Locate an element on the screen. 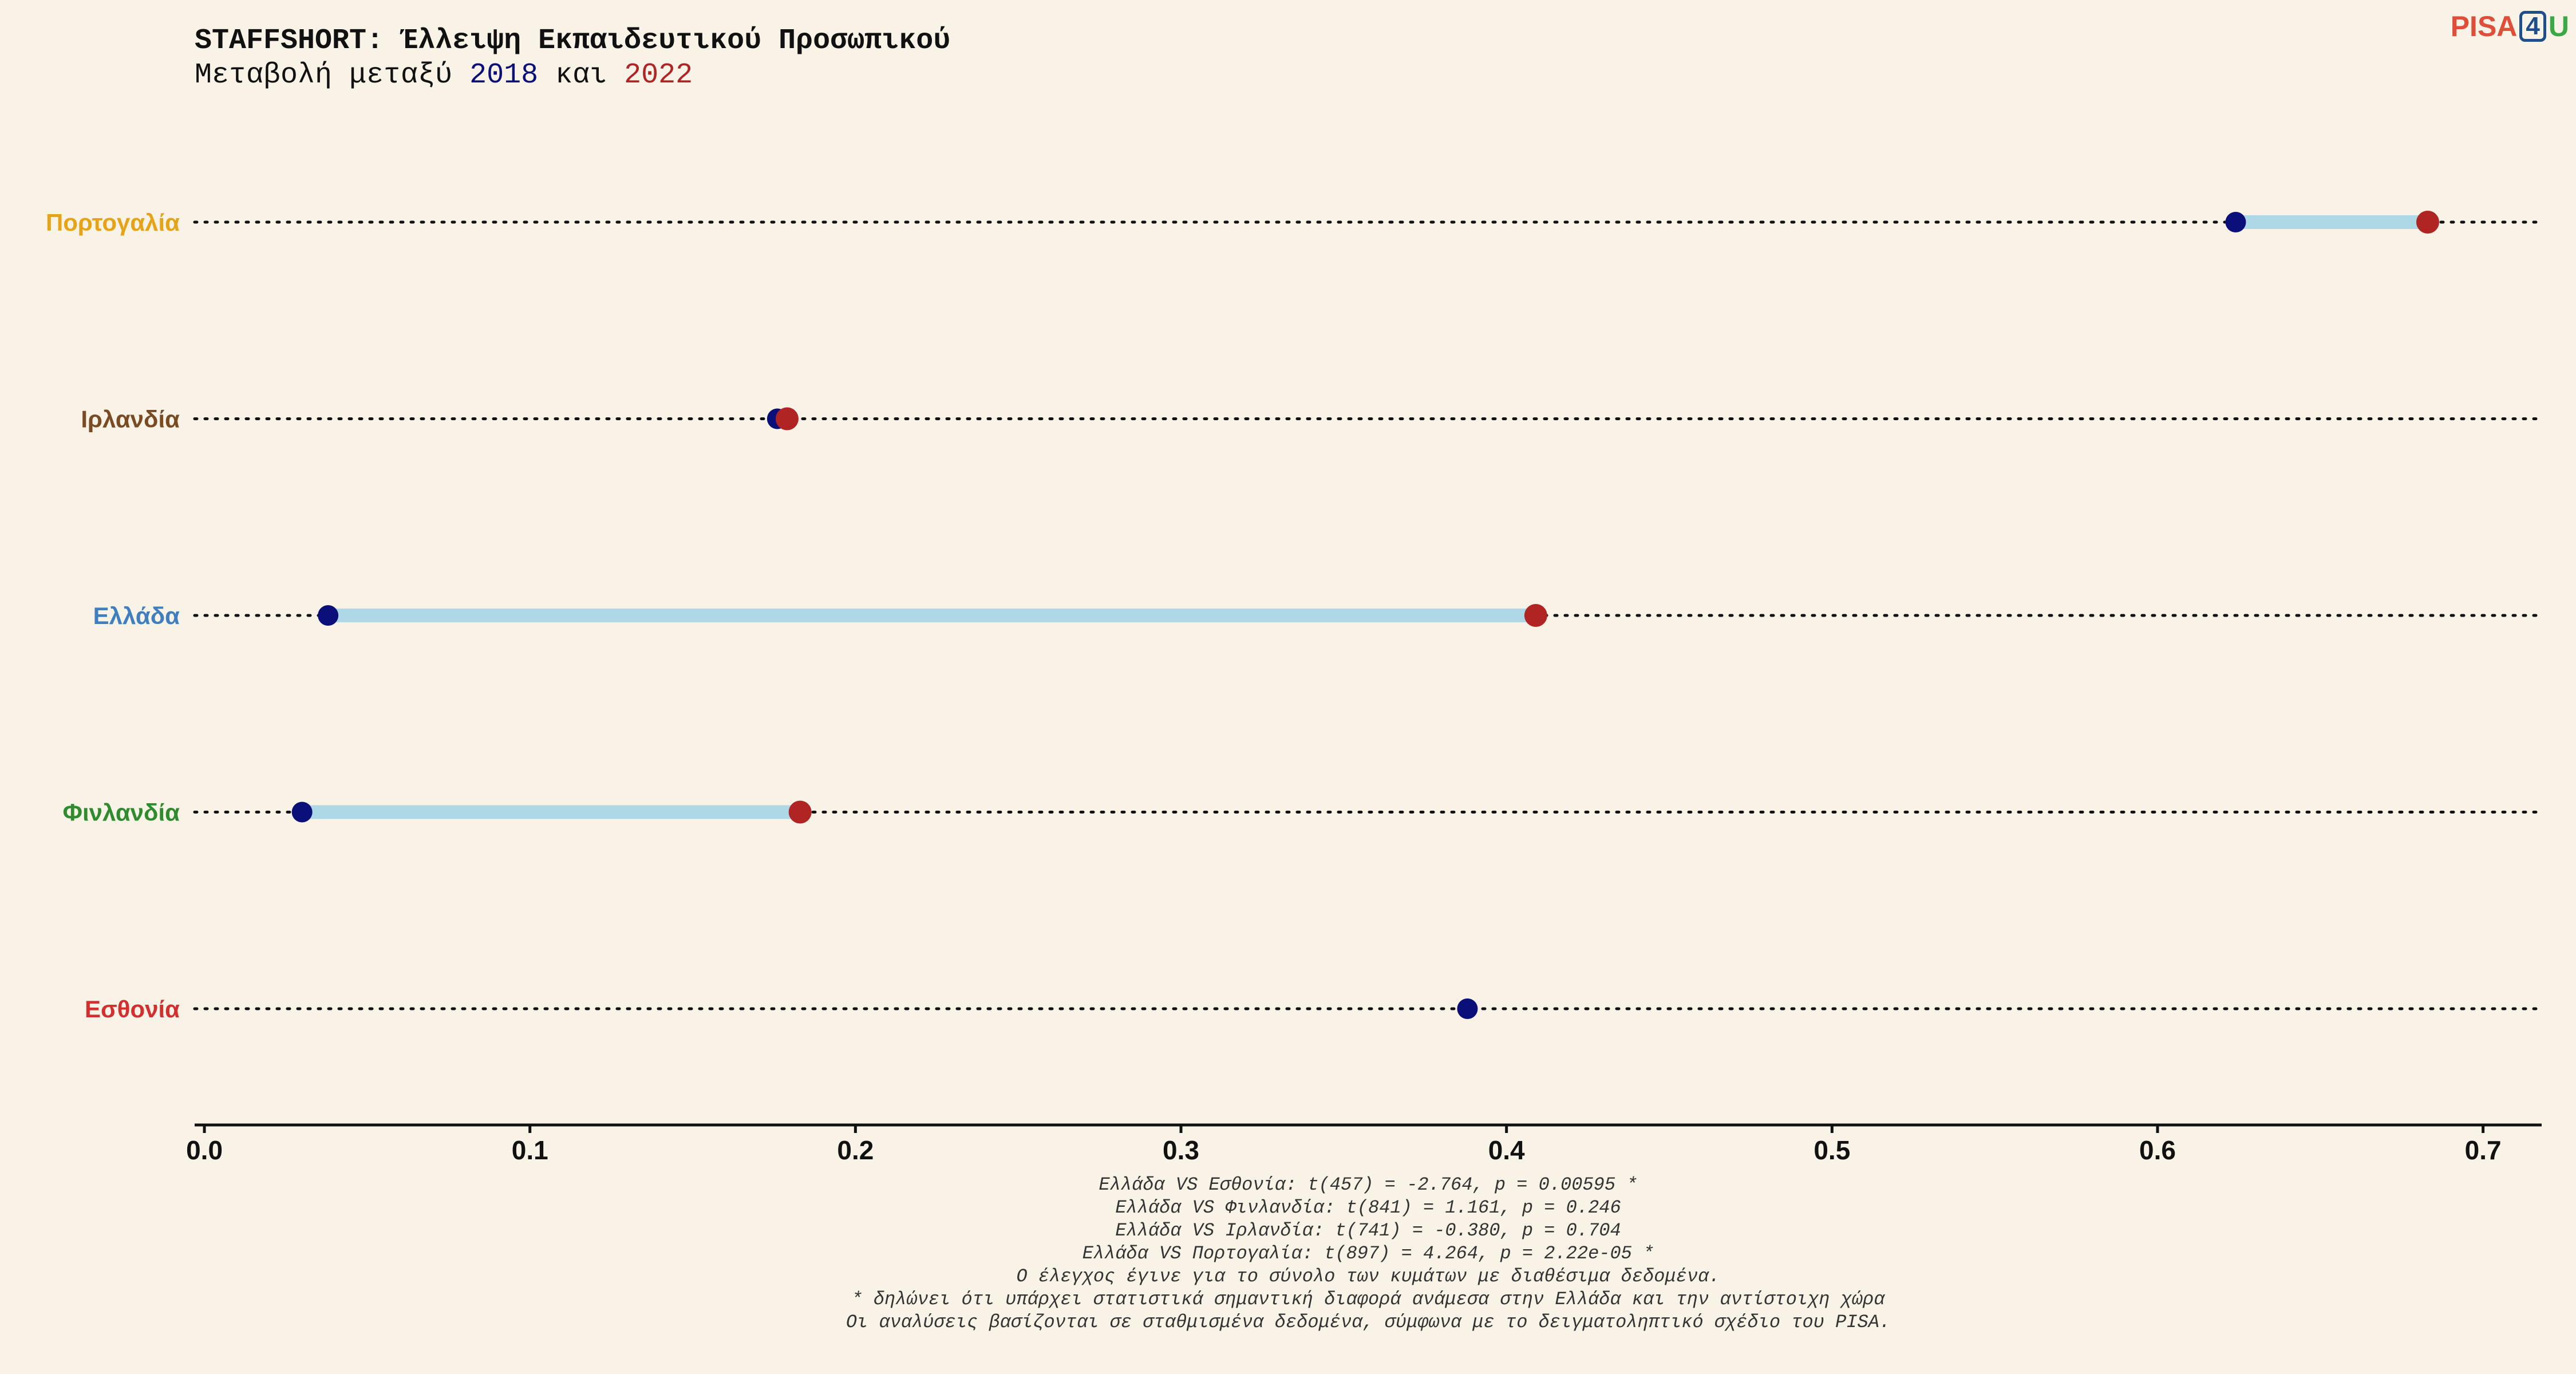  x-tick-label: 0.0 is located at coordinates (204, 1150).